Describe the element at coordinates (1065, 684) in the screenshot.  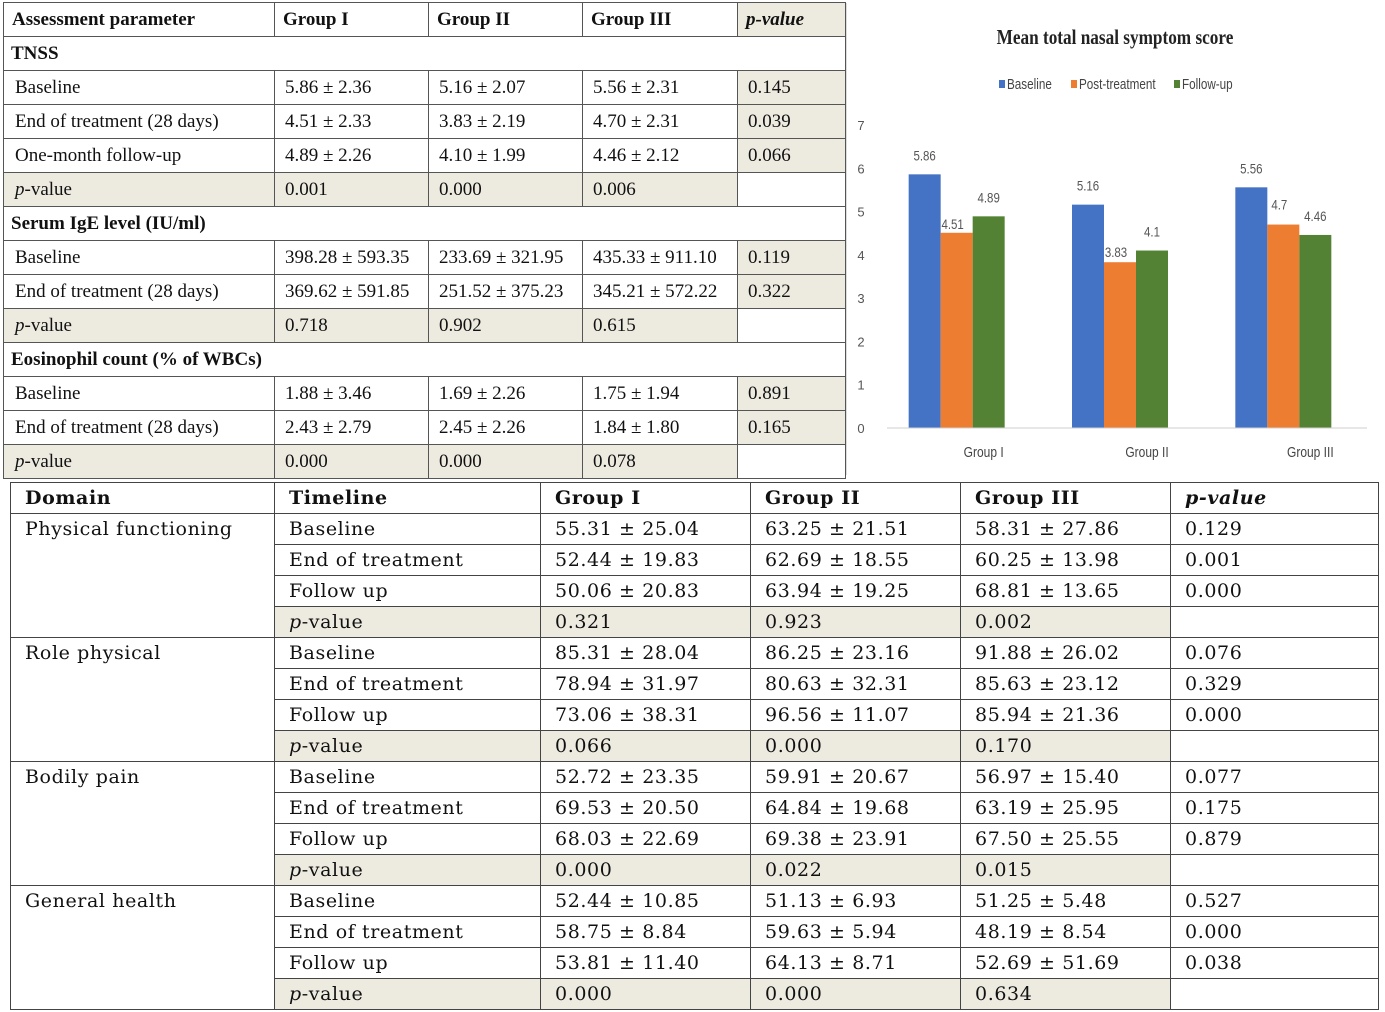
I see `cell: 85.63 ± 23.12` at that location.